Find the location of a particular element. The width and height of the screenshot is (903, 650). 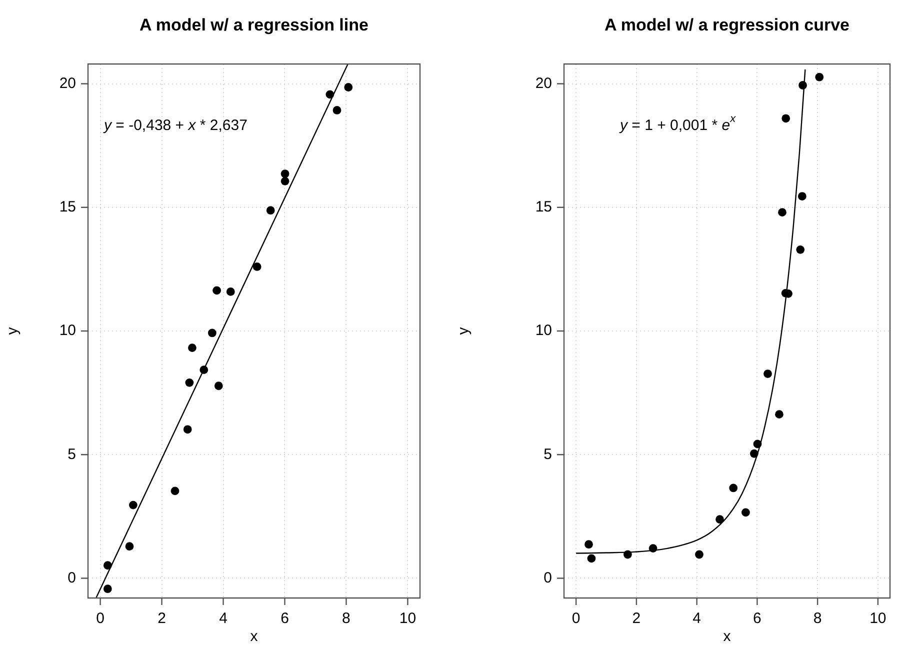

annotation: y = -0,438 + x * 2,637 is located at coordinates (175, 125).